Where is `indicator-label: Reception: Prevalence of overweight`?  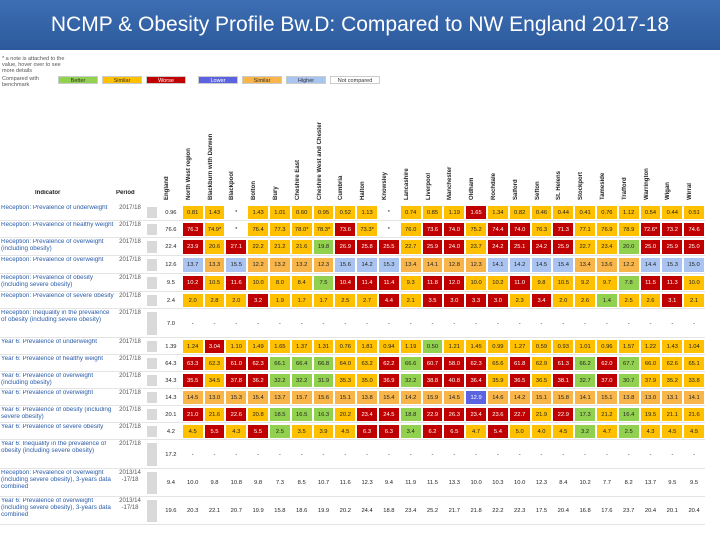
indicator-label: Reception: Prevalence of overweight is located at coordinates (52, 260).